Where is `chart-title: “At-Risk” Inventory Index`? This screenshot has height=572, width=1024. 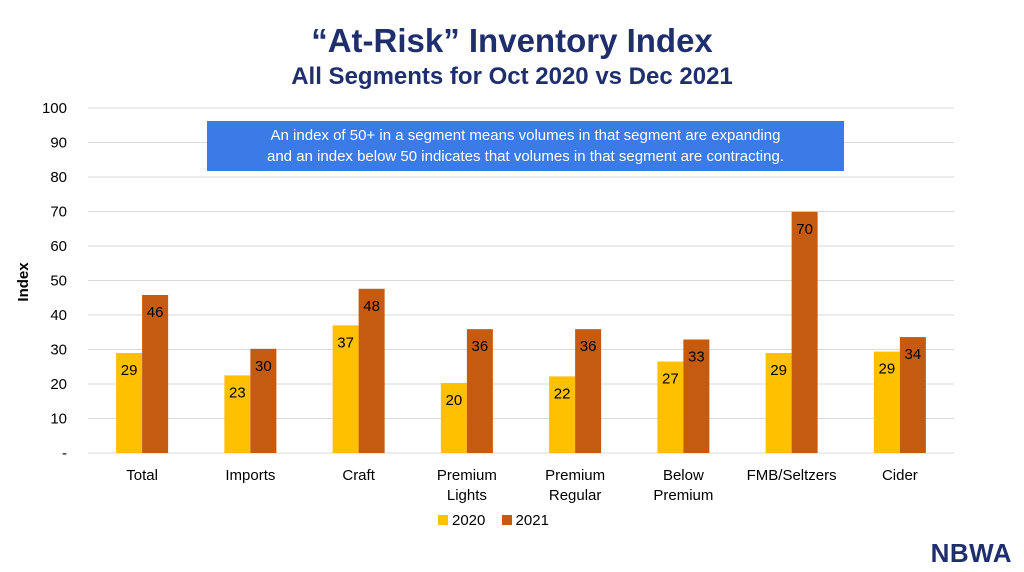
chart-title: “At-Risk” Inventory Index is located at coordinates (512, 40).